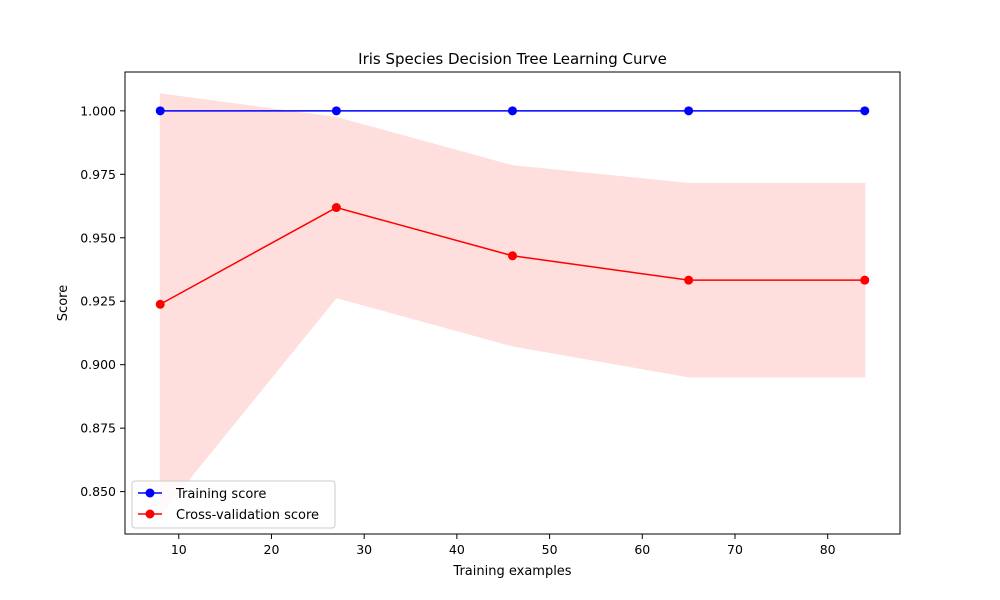 This screenshot has width=1000, height=600. Describe the element at coordinates (503, 545) in the screenshot. I see `x-axis-ticks: 10 20 30 40 50 60 70 80` at that location.